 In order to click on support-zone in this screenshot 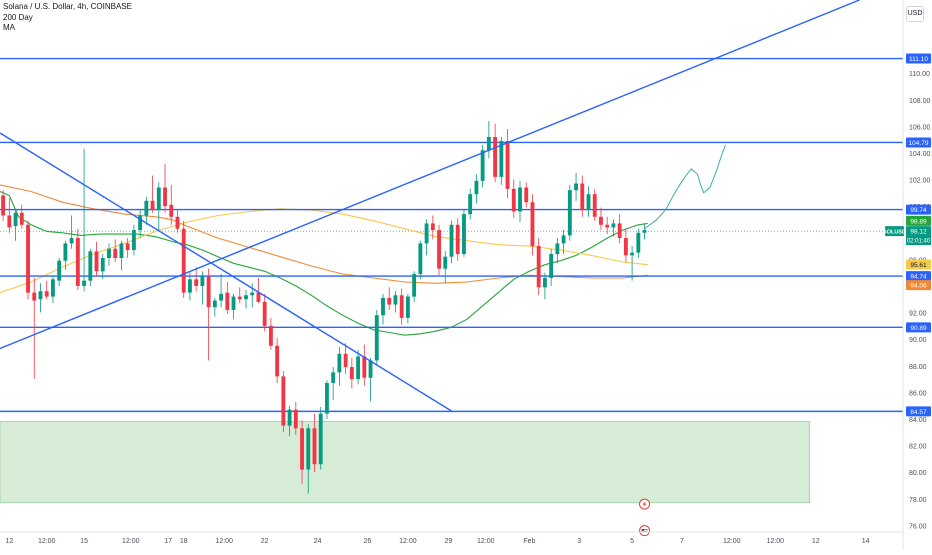, I will do `click(405, 462)`.